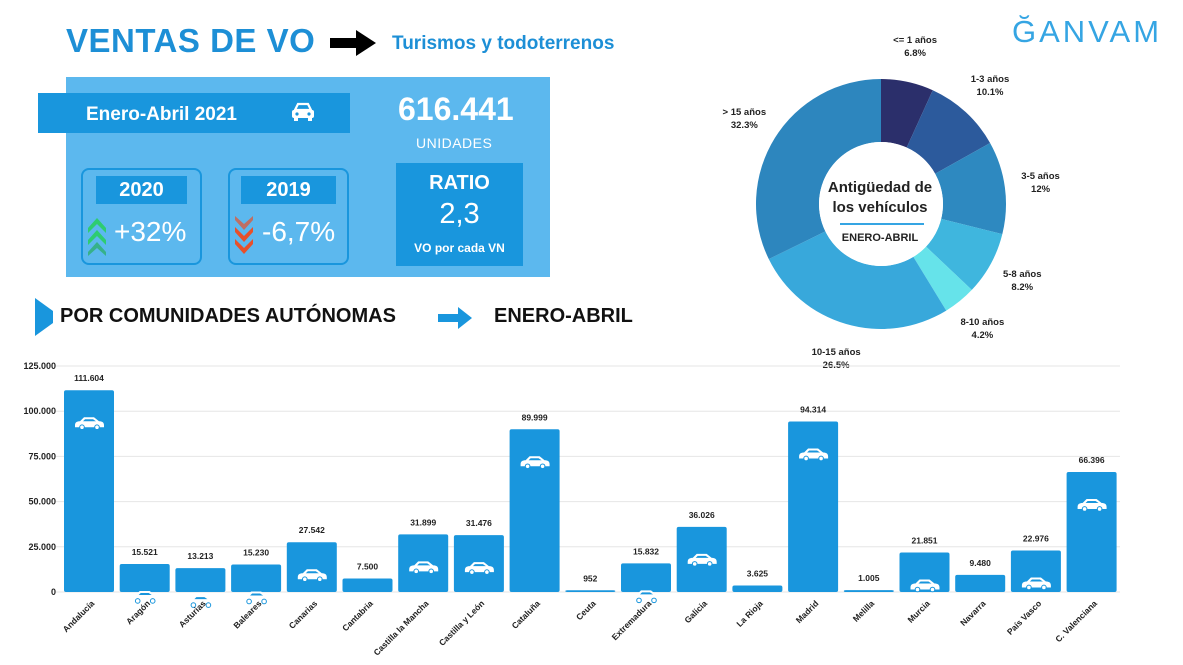  What do you see at coordinates (702, 515) in the screenshot?
I see `bar-value-label: 36.026` at bounding box center [702, 515].